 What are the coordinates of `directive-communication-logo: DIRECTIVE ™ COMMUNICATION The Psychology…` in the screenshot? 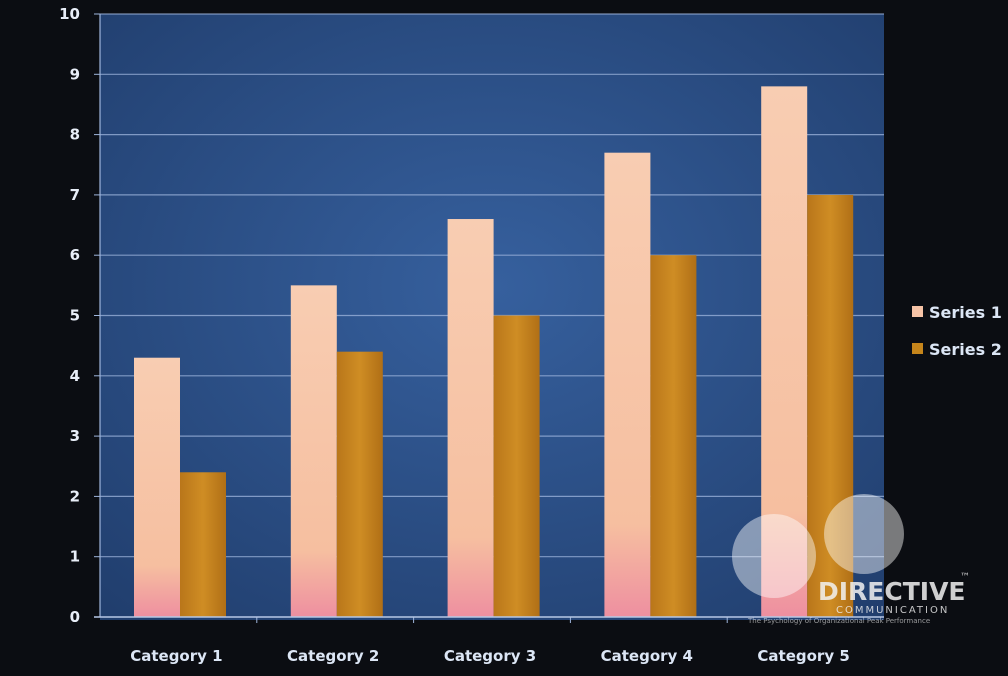 It's located at (851, 559).